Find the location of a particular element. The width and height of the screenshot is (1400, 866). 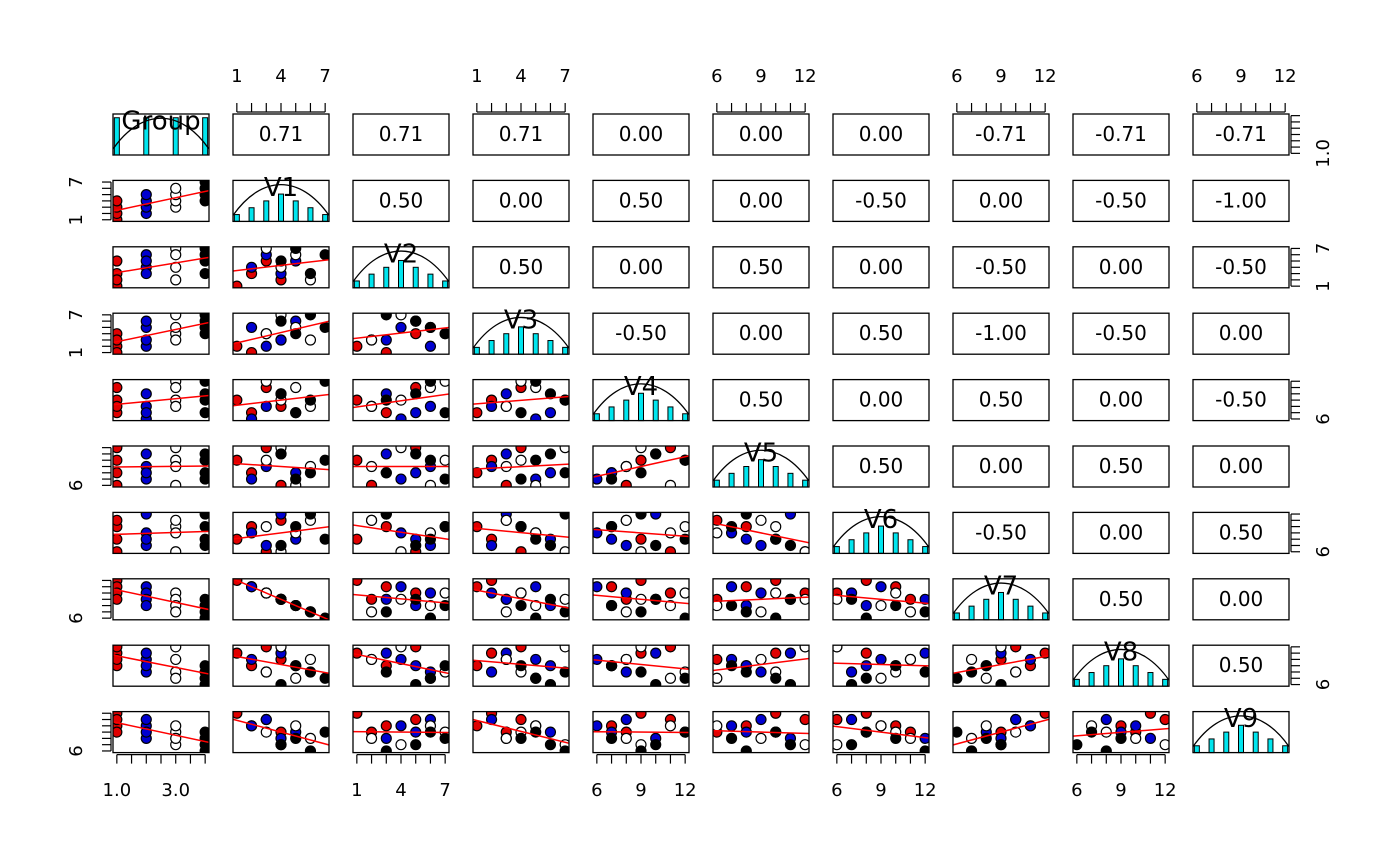

correlation-label: -0.71 is located at coordinates (1121, 134).